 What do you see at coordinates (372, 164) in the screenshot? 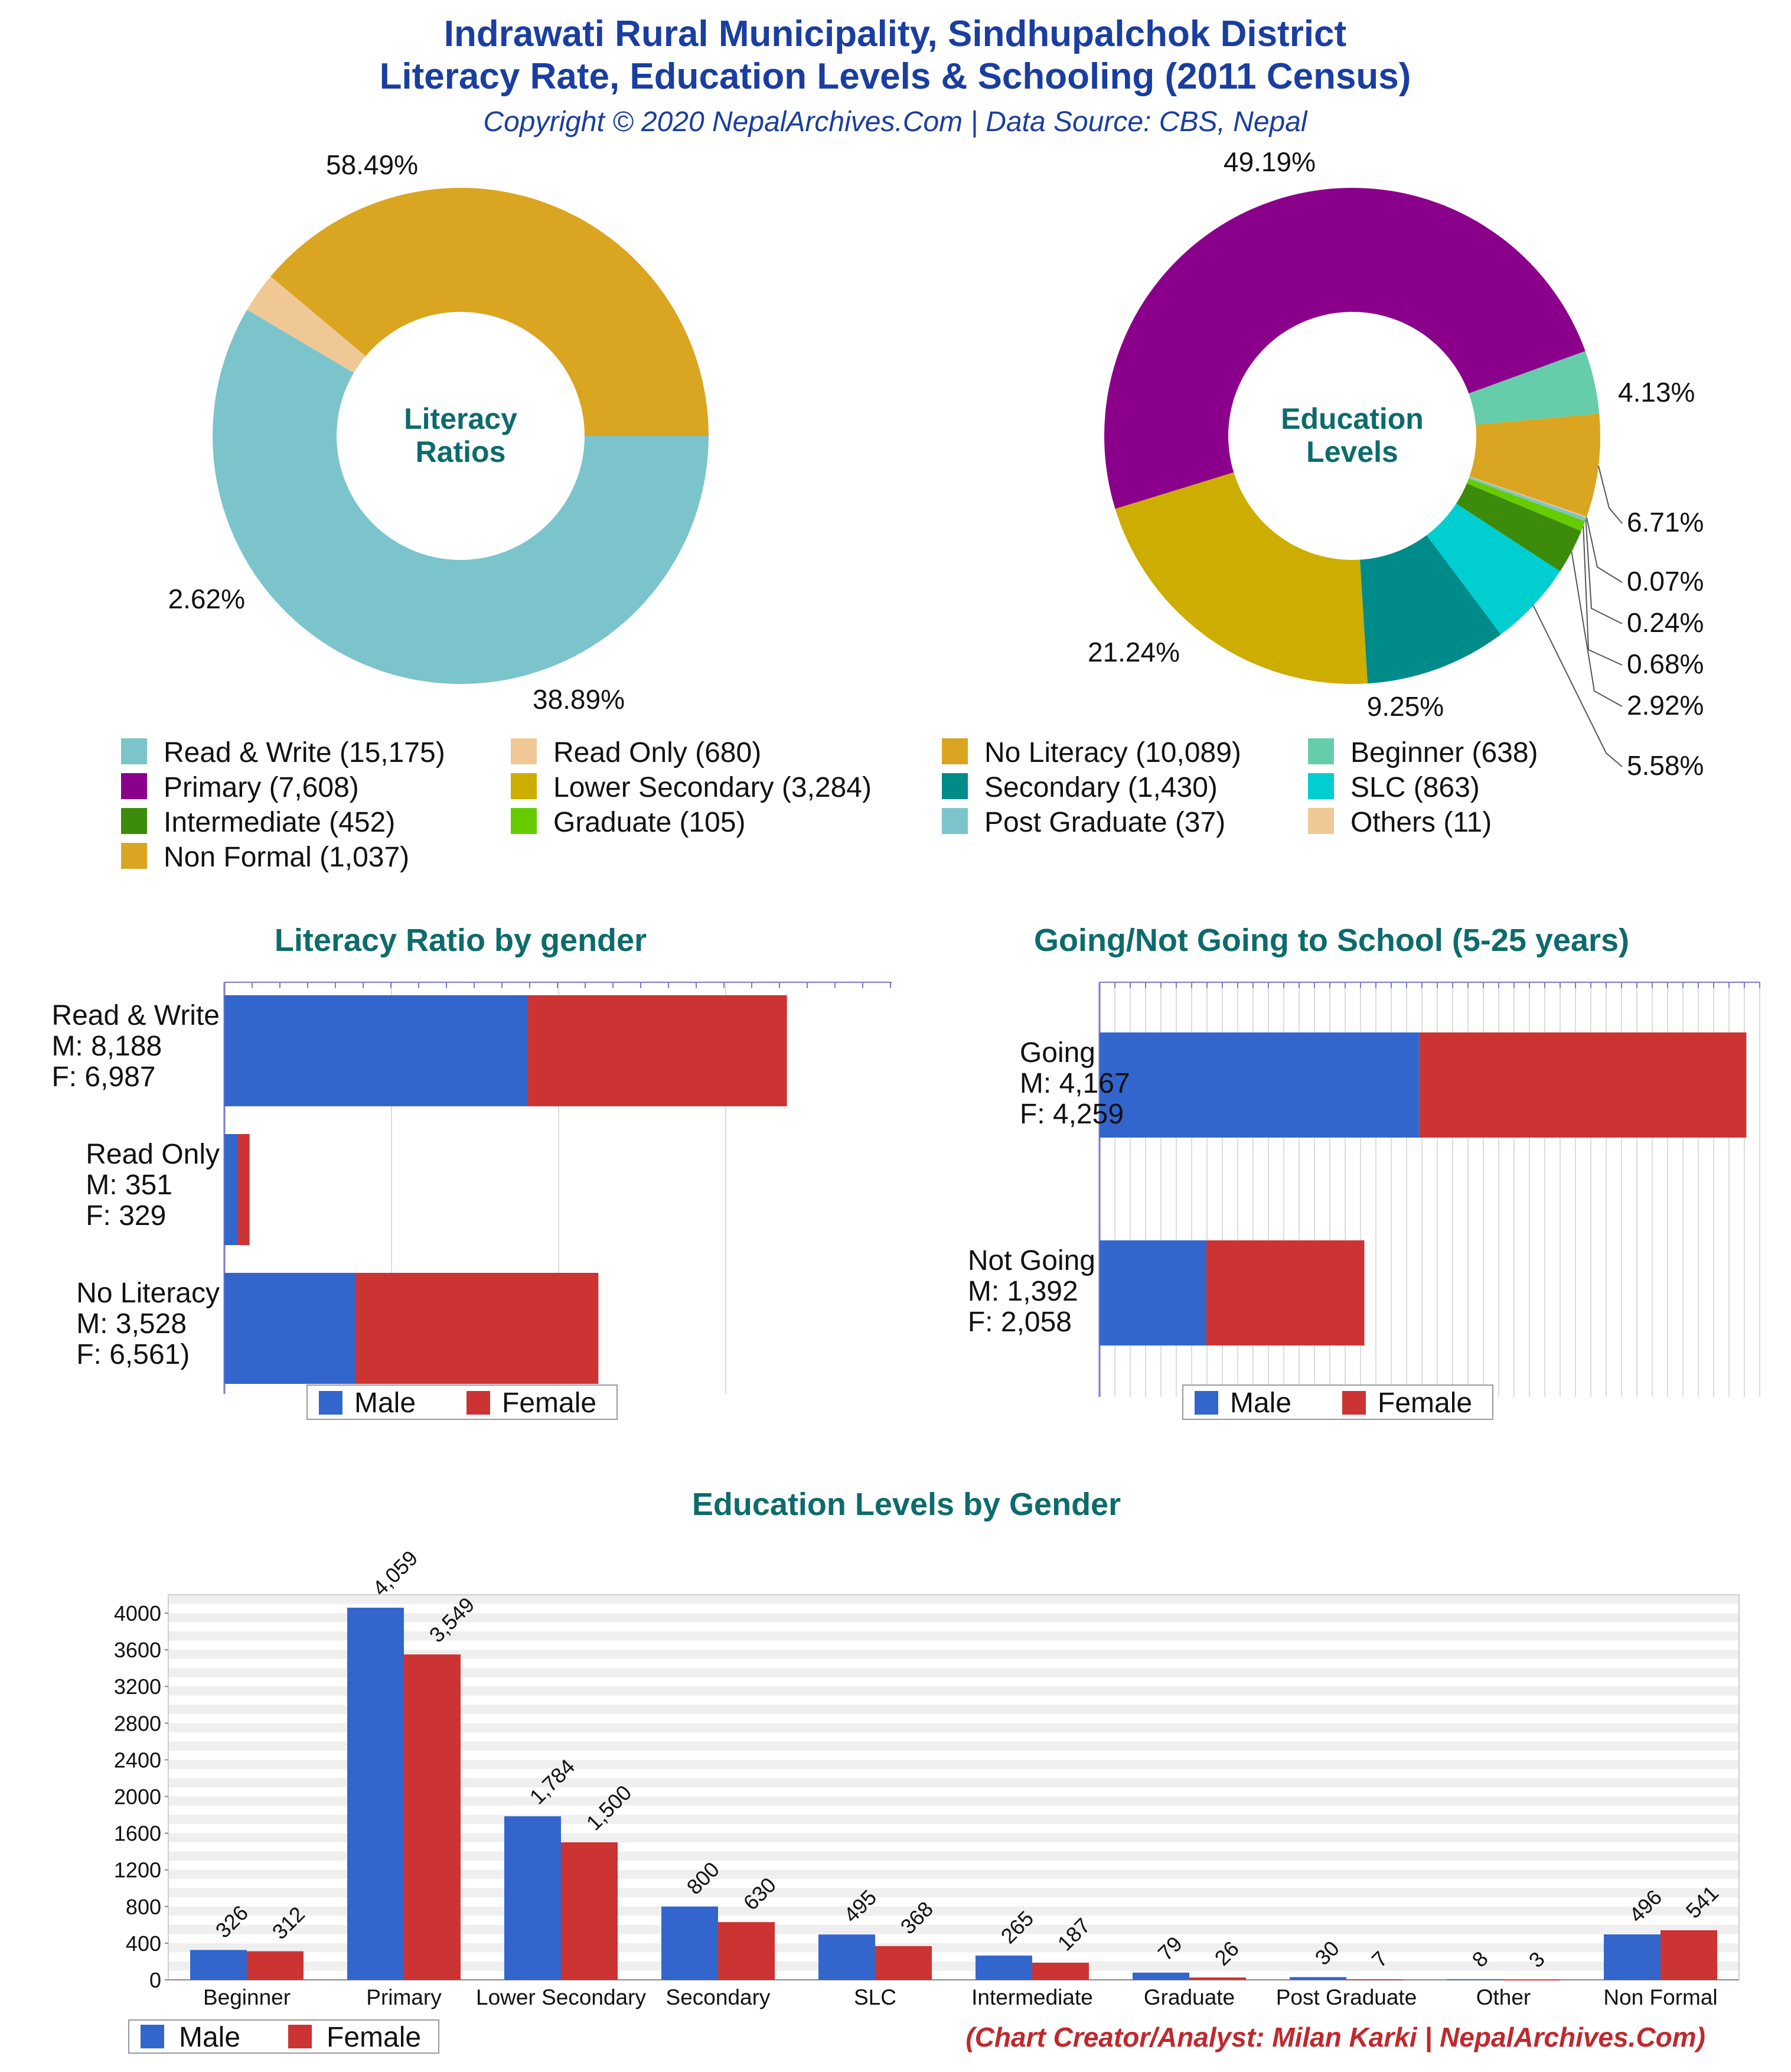
I see `slice-percent-label: 58.49%` at bounding box center [372, 164].